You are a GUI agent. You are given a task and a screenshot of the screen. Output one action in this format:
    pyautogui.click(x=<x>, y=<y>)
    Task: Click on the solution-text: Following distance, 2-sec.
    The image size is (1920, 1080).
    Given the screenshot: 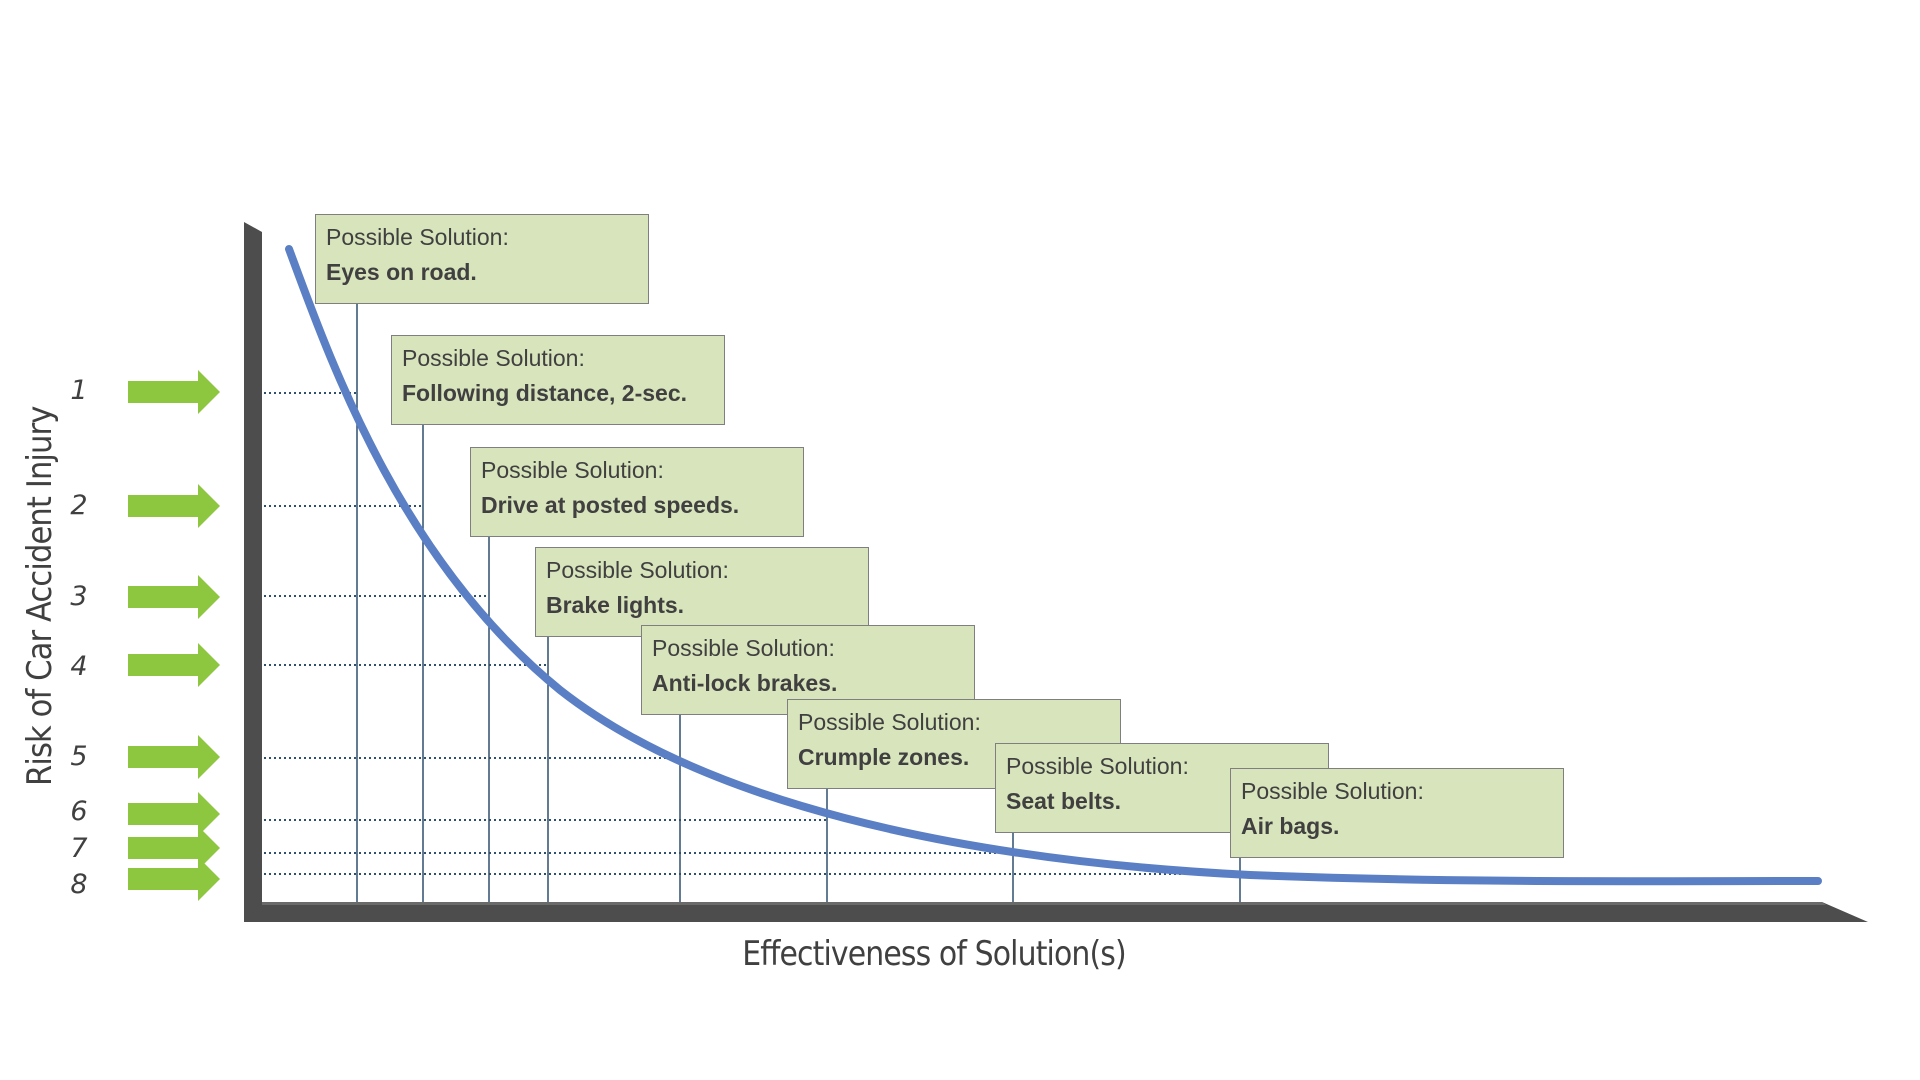 What is the action you would take?
    pyautogui.click(x=545, y=393)
    